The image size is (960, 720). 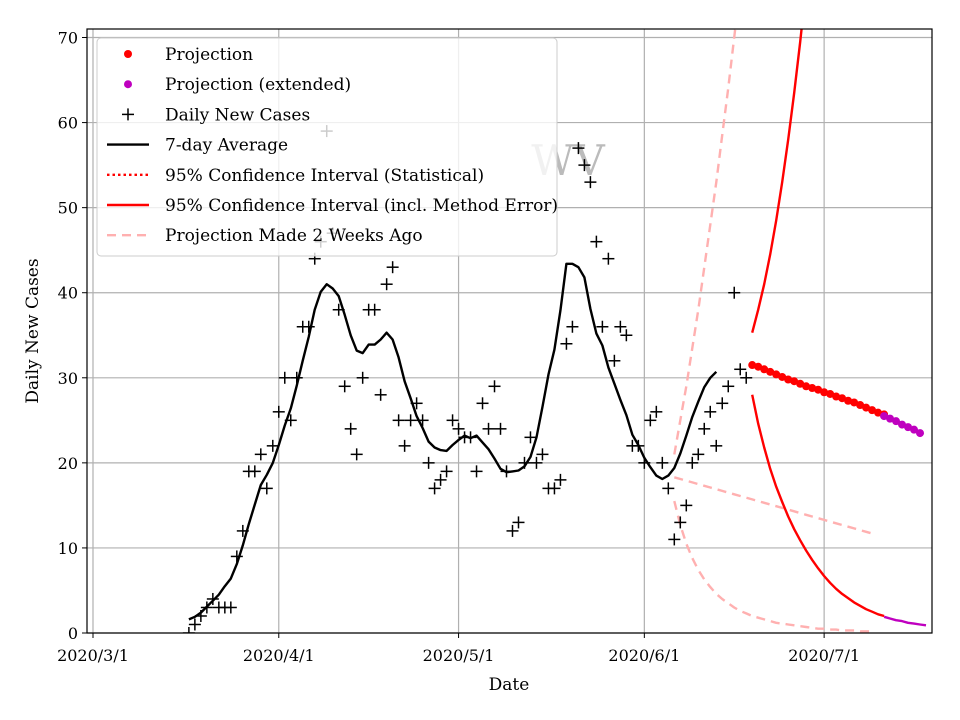 What do you see at coordinates (459, 655) in the screenshot?
I see `x-tick-label: 2020/5/1` at bounding box center [459, 655].